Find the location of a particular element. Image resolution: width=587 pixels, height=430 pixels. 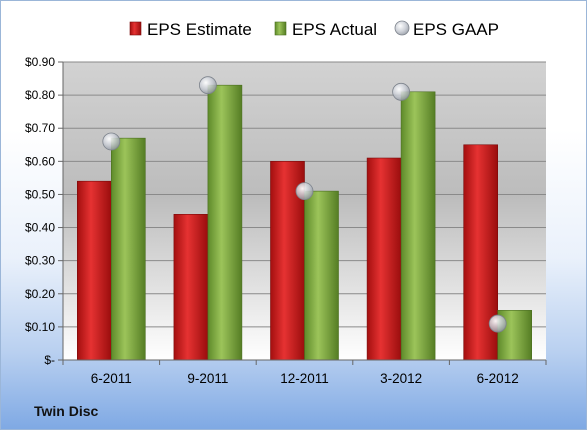

legend-swatch-actual is located at coordinates (280, 28).